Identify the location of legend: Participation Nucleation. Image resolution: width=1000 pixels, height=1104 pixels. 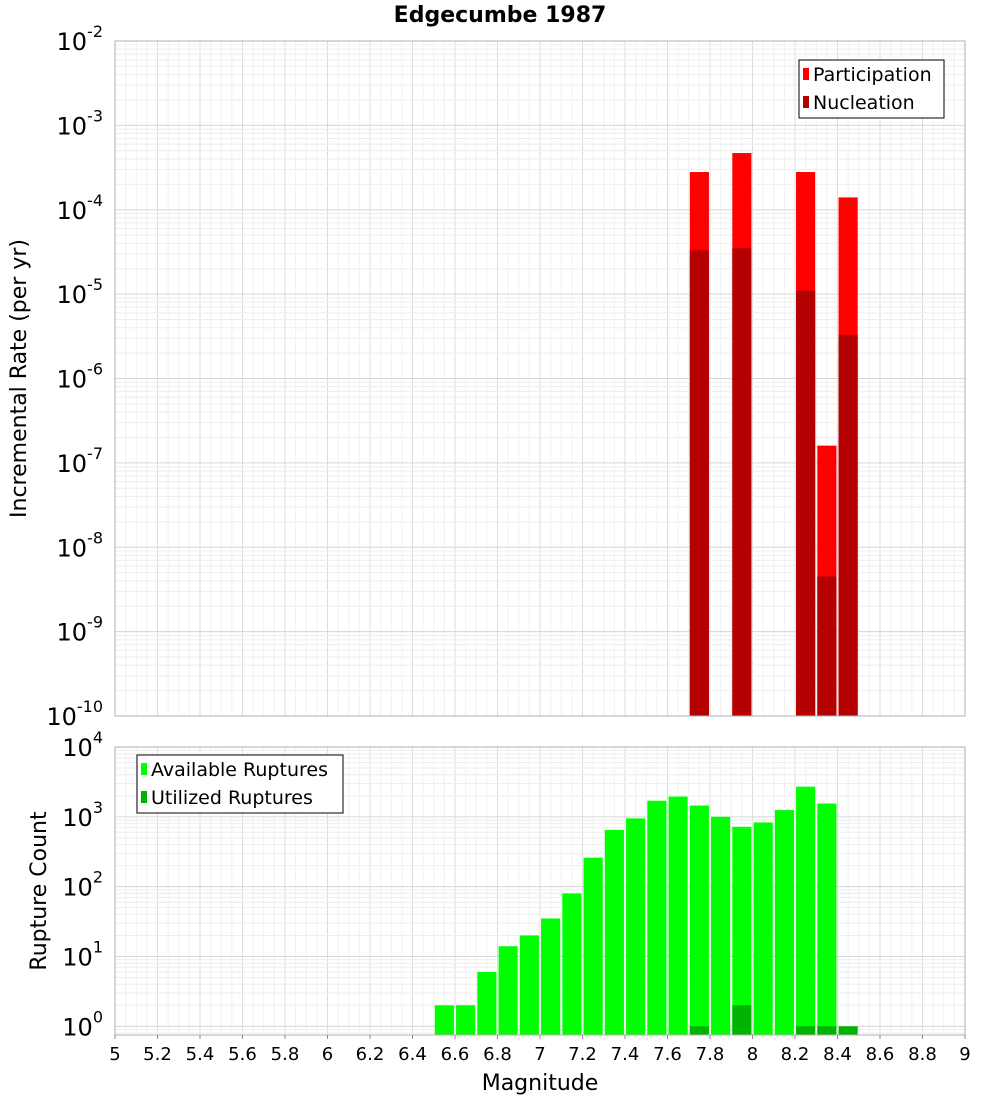
(871, 89).